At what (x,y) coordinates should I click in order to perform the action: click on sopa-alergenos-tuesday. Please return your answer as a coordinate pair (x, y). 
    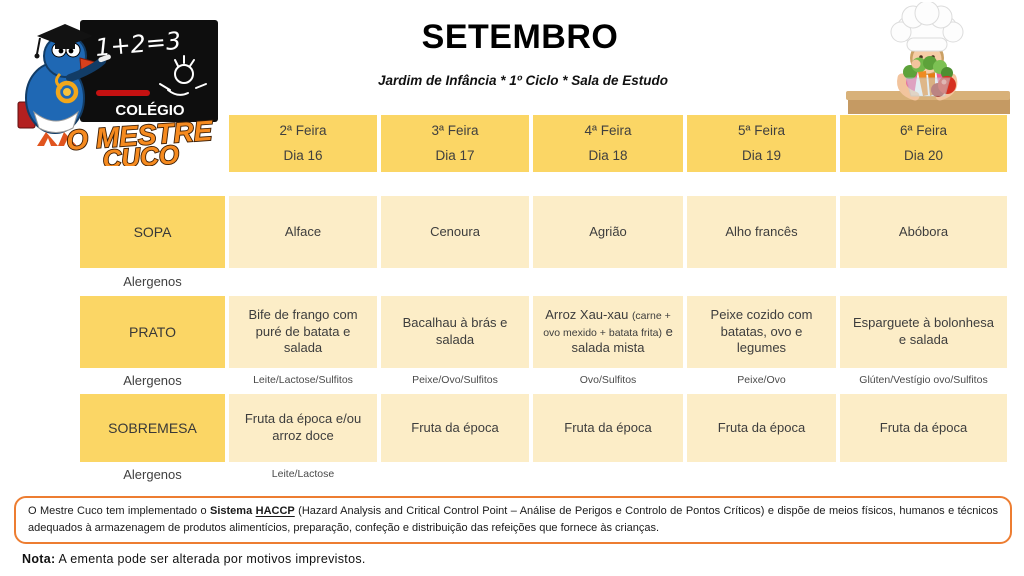
    Looking at the image, I should click on (455, 282).